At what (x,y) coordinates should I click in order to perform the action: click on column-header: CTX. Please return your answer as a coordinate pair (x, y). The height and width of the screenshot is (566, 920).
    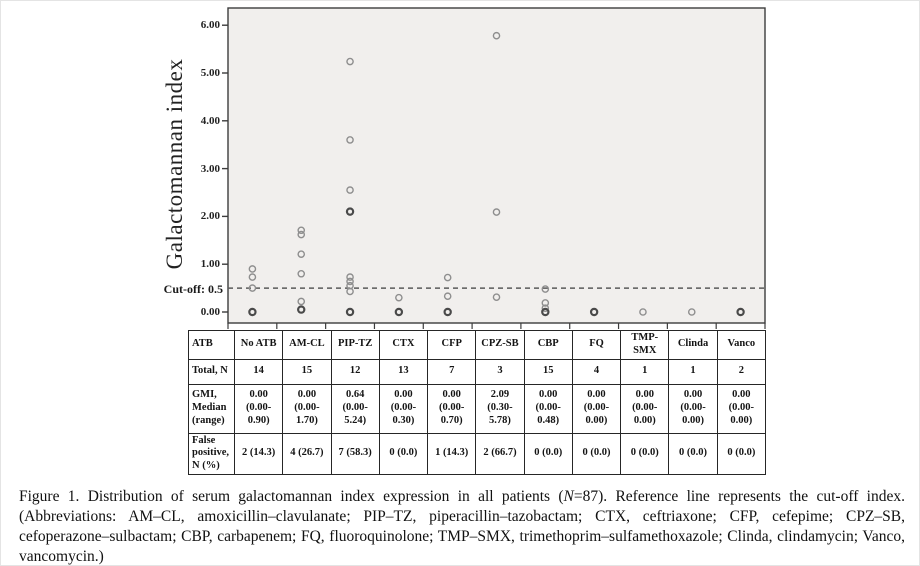
    Looking at the image, I should click on (403, 345).